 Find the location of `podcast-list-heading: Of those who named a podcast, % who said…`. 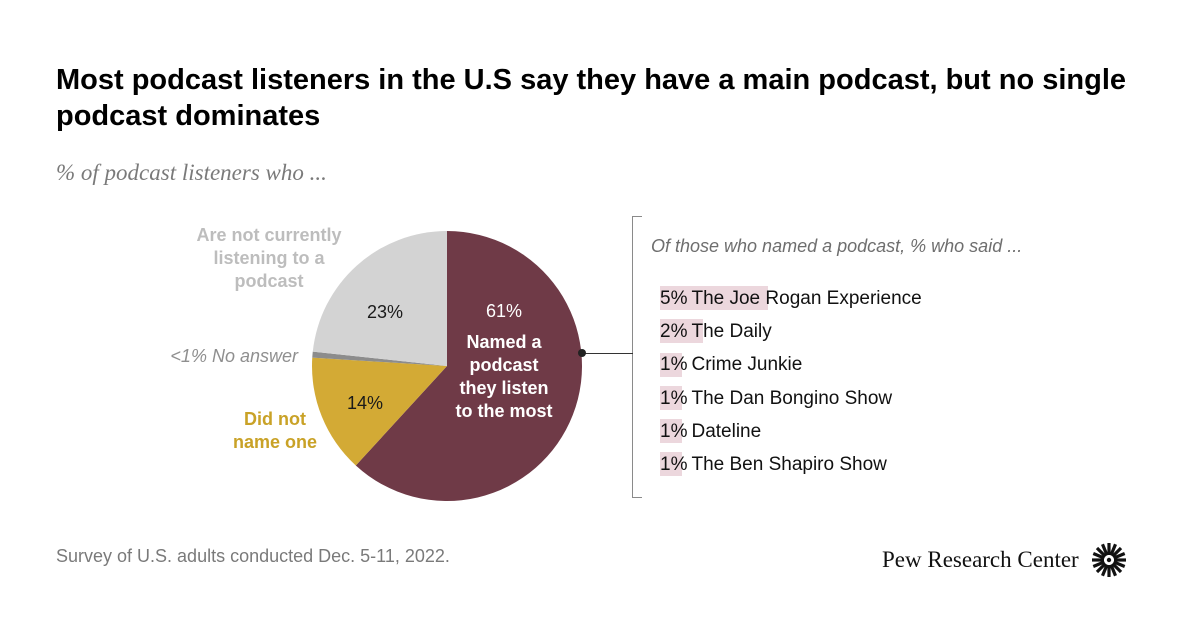

podcast-list-heading: Of those who named a podcast, % who said… is located at coordinates (837, 246).